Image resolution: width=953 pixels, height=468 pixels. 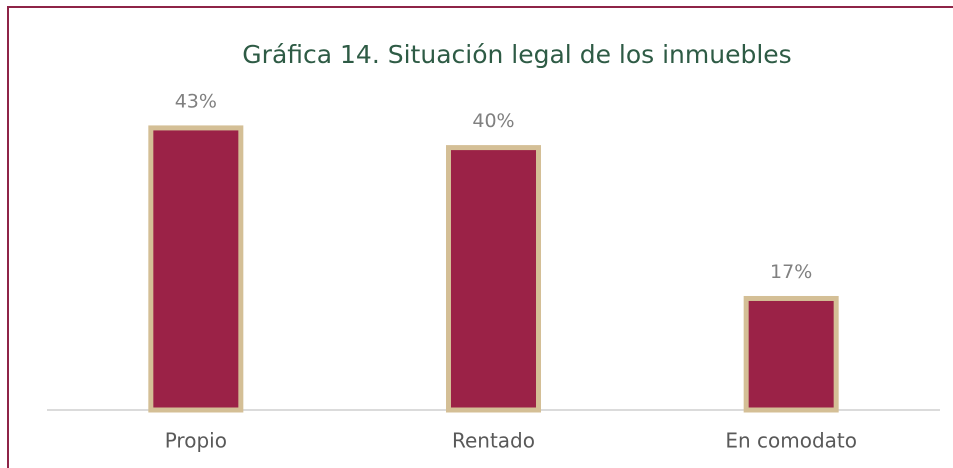 What do you see at coordinates (493, 121) in the screenshot?
I see `value-label: 40%` at bounding box center [493, 121].